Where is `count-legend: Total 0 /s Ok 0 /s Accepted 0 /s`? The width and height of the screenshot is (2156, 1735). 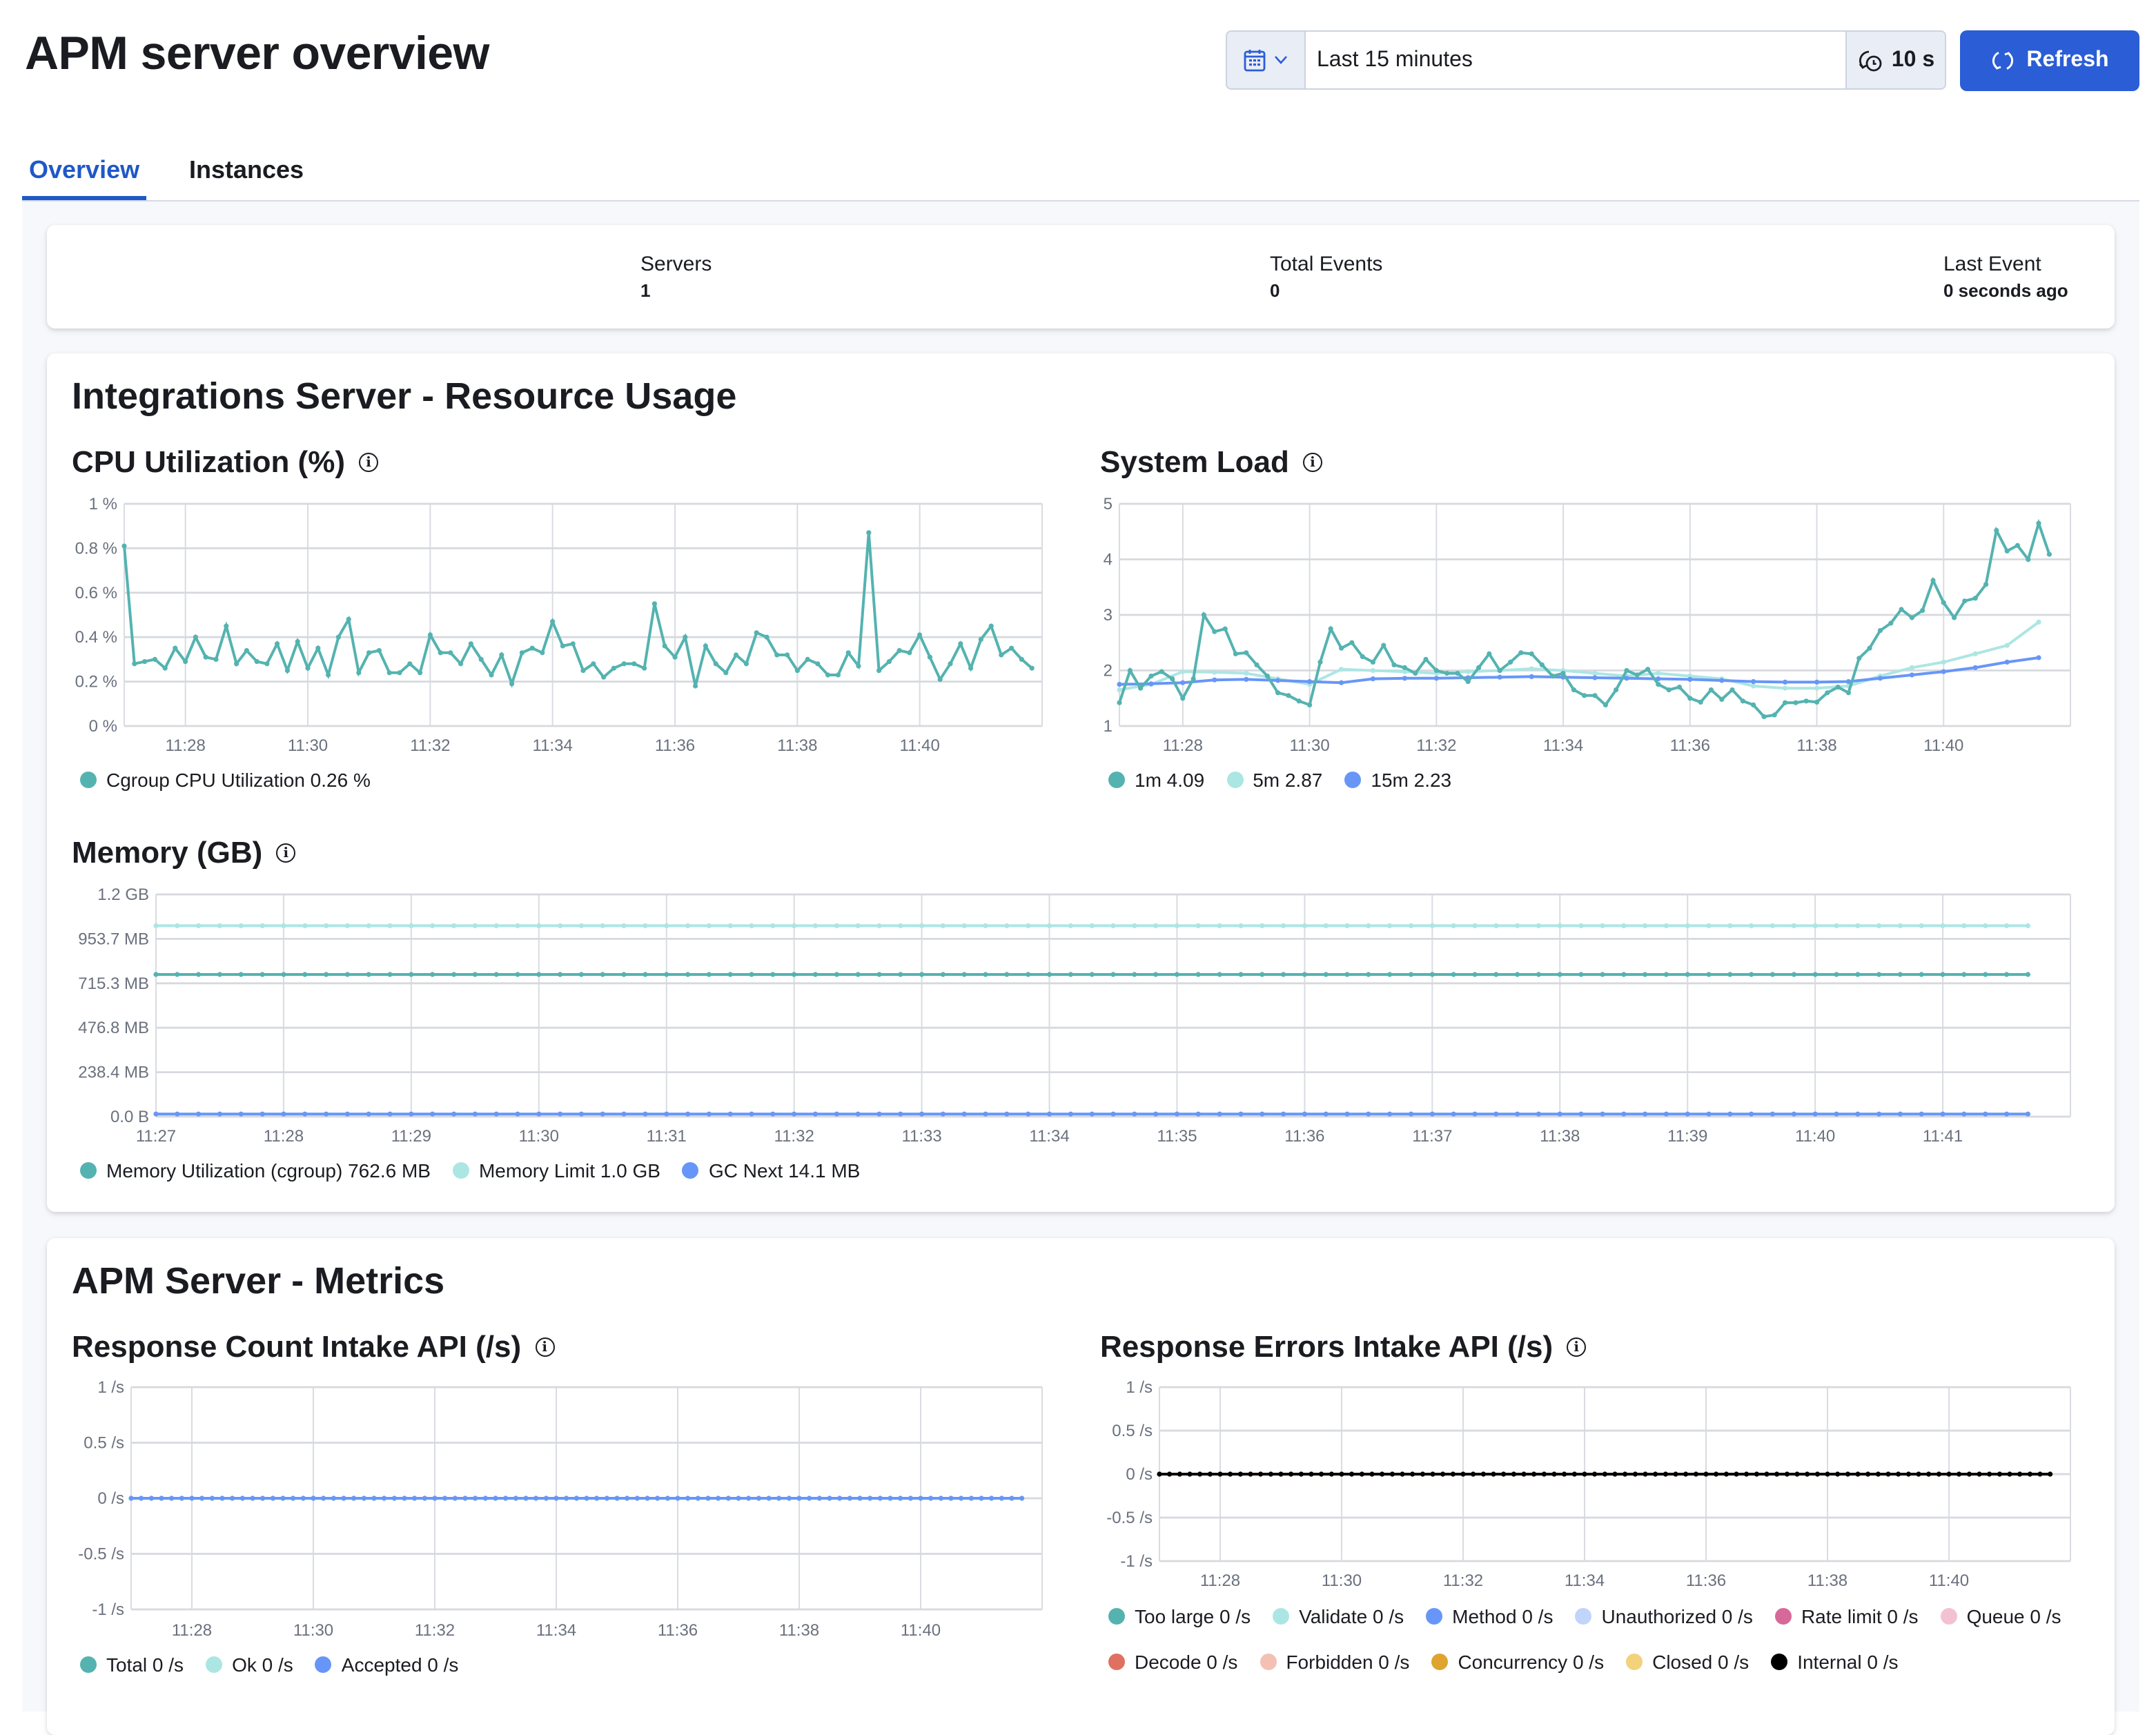 count-legend: Total 0 /s Ok 0 /s Accepted 0 /s is located at coordinates (269, 1665).